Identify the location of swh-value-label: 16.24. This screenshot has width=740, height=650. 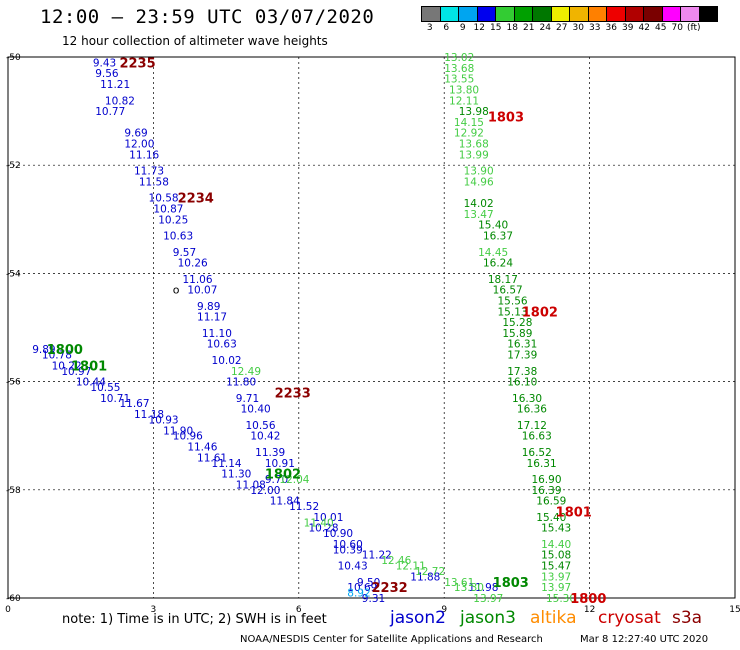
(498, 264).